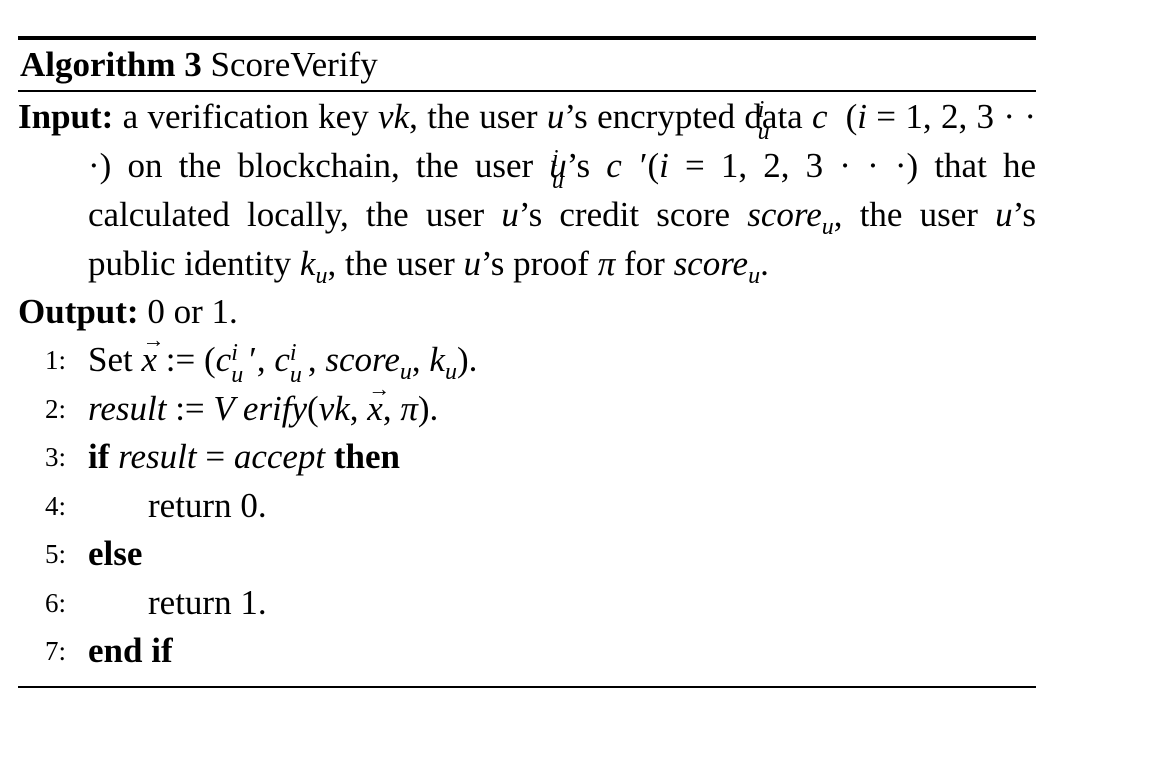  I want to click on output-line: Output: 0 or 1., so click(527, 312).